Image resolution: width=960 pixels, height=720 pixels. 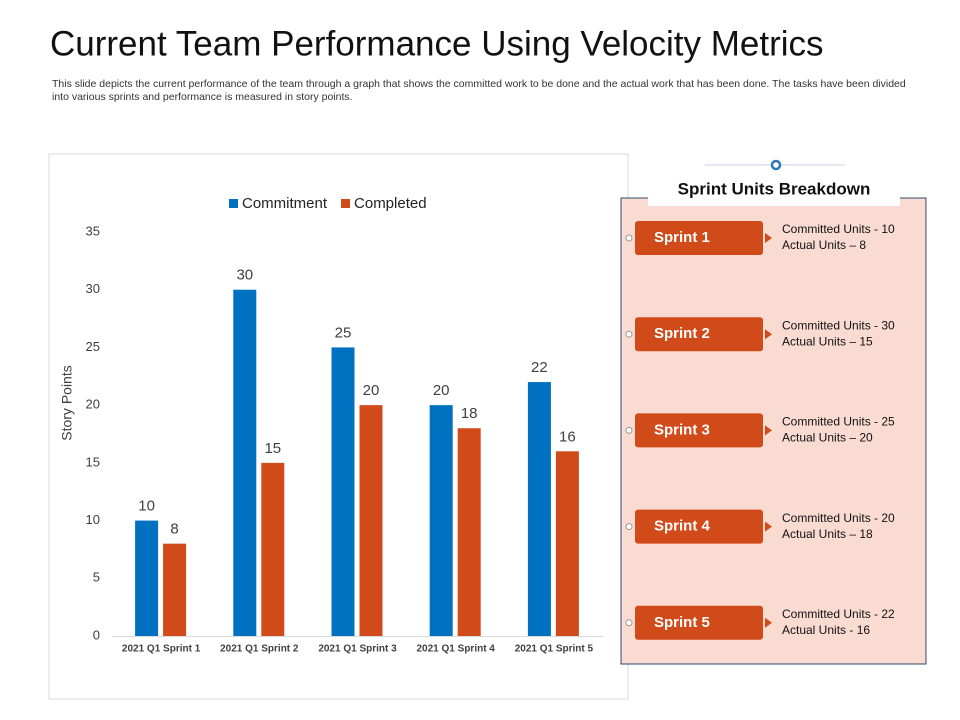 What do you see at coordinates (93, 519) in the screenshot?
I see `y-tick-label: 10` at bounding box center [93, 519].